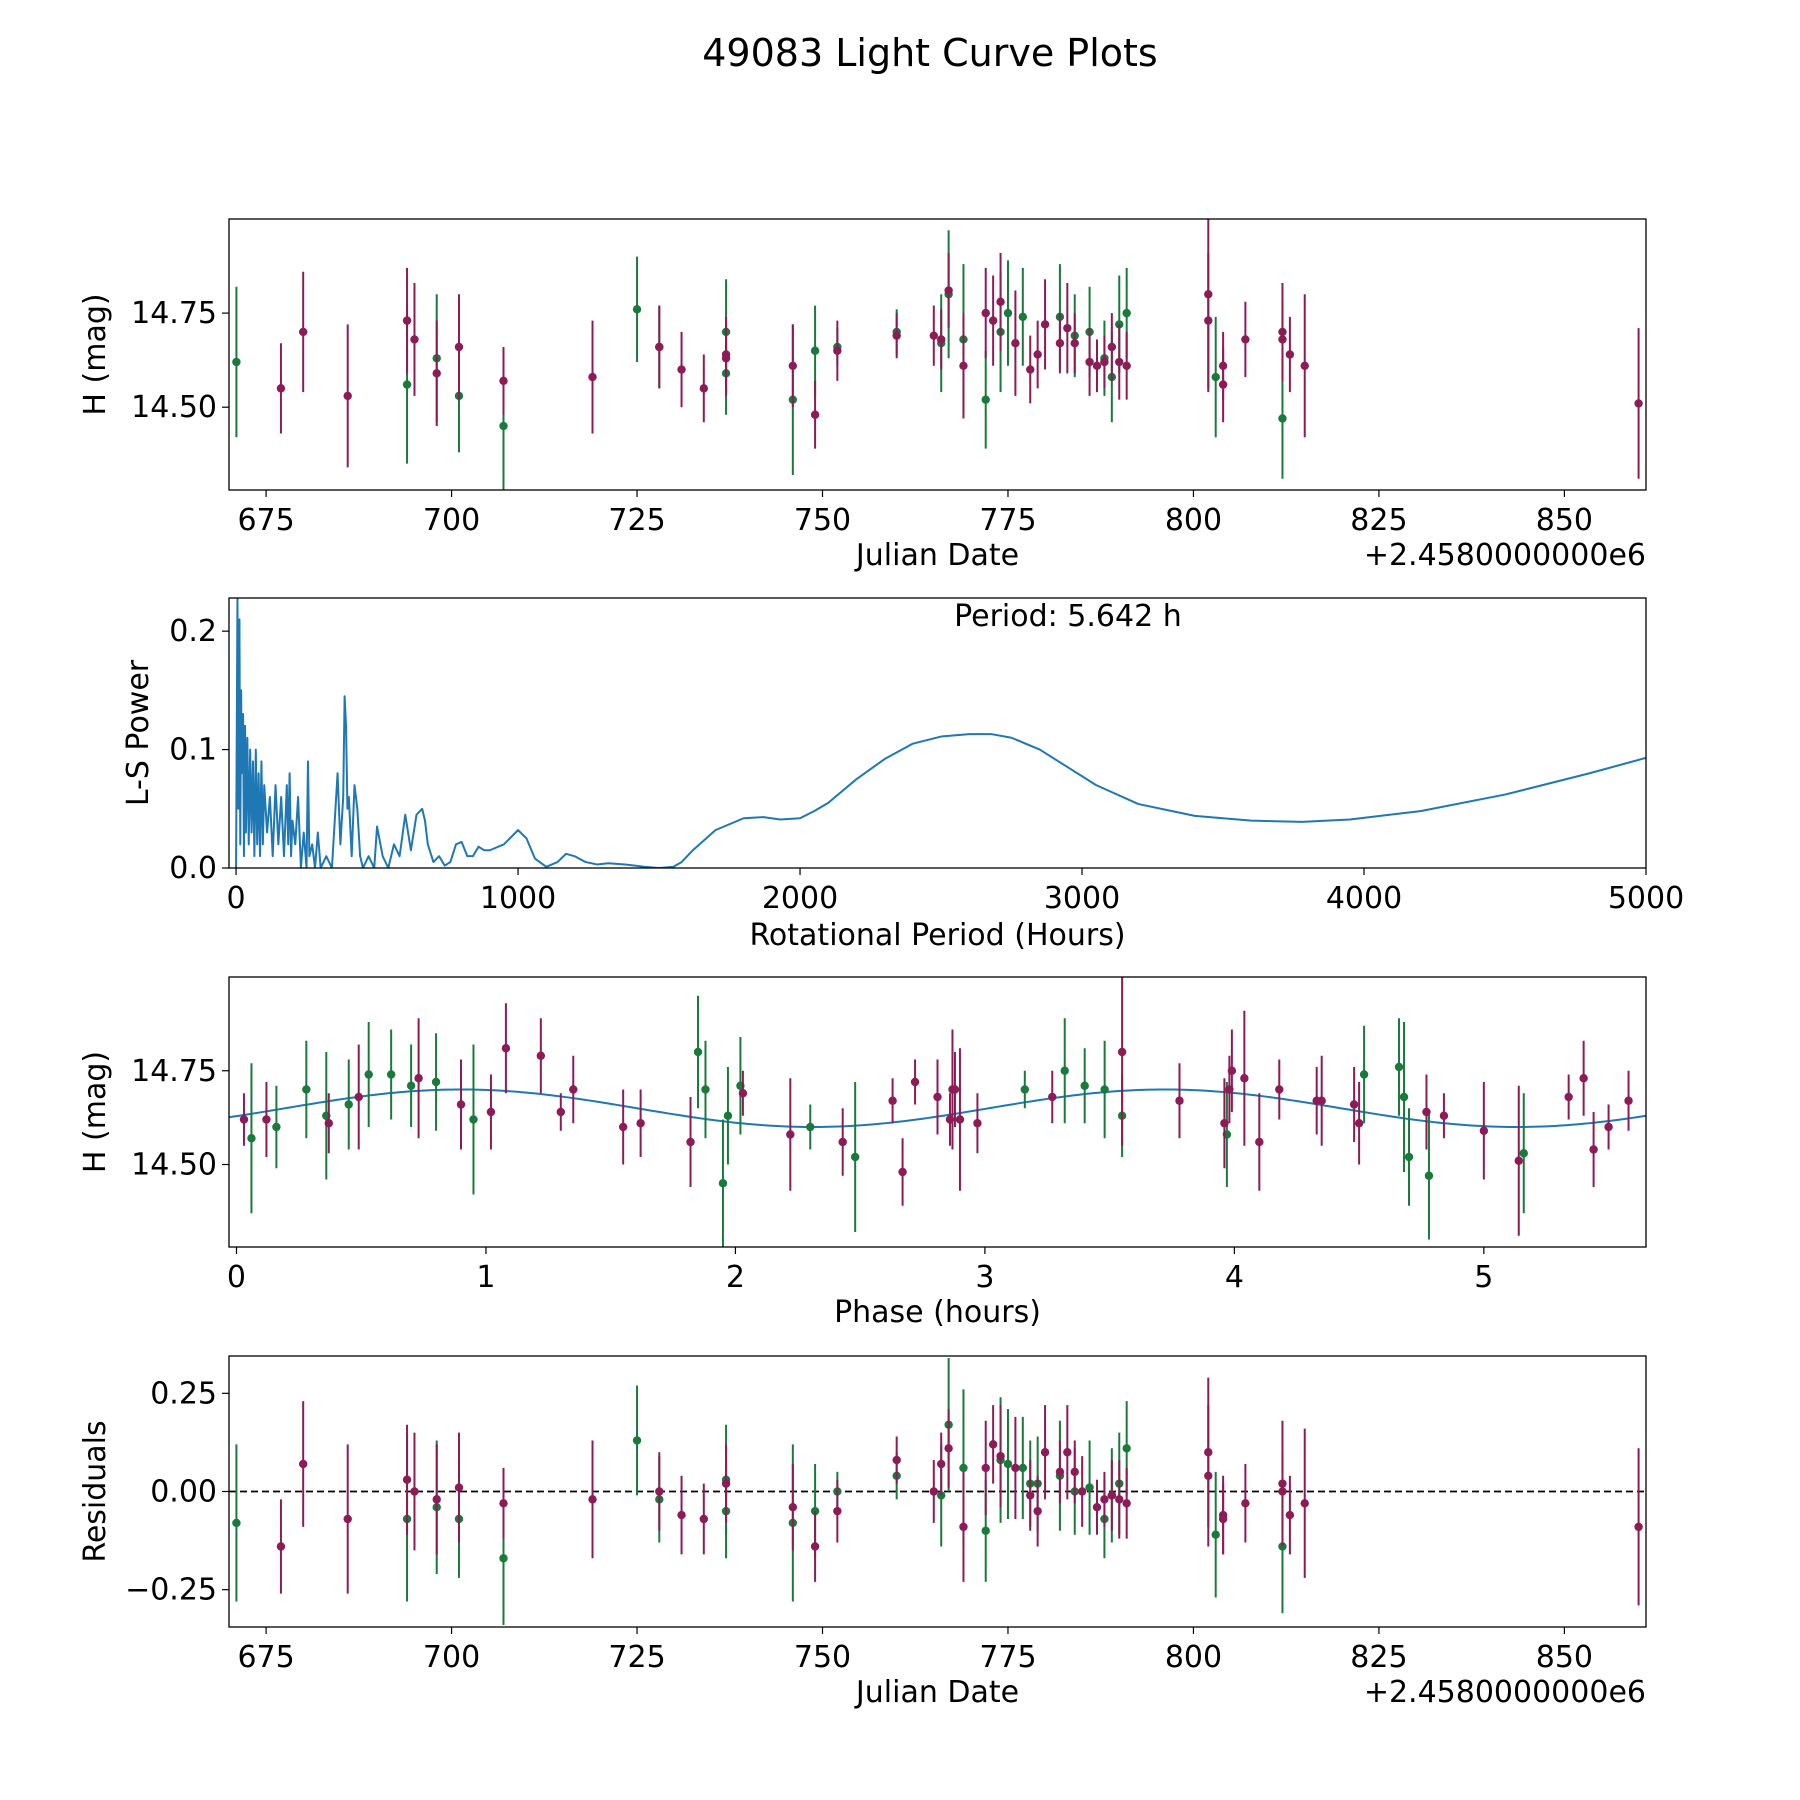 The width and height of the screenshot is (1800, 1800). I want to click on figure-title: 49083 Light Curve Plots, so click(929, 53).